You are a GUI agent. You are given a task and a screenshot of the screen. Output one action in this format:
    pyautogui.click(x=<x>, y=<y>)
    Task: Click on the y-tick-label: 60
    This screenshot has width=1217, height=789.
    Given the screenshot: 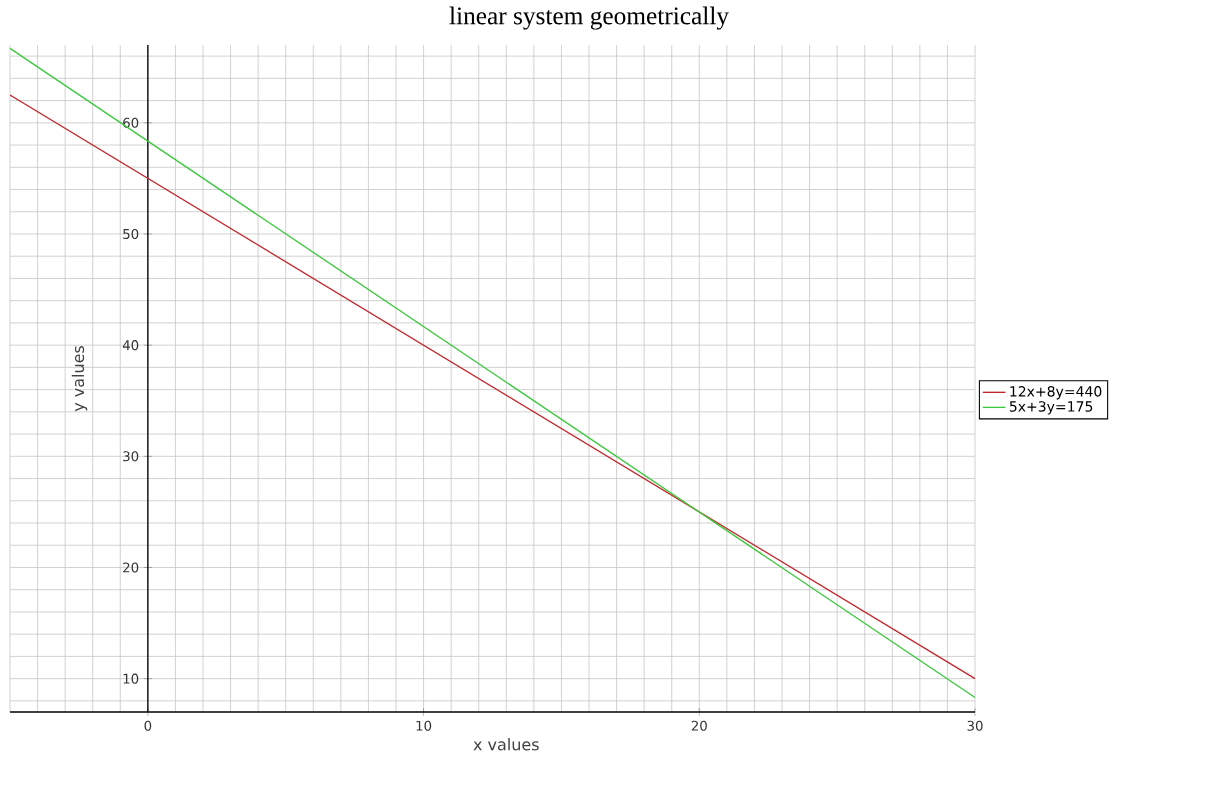 What is the action you would take?
    pyautogui.click(x=131, y=122)
    